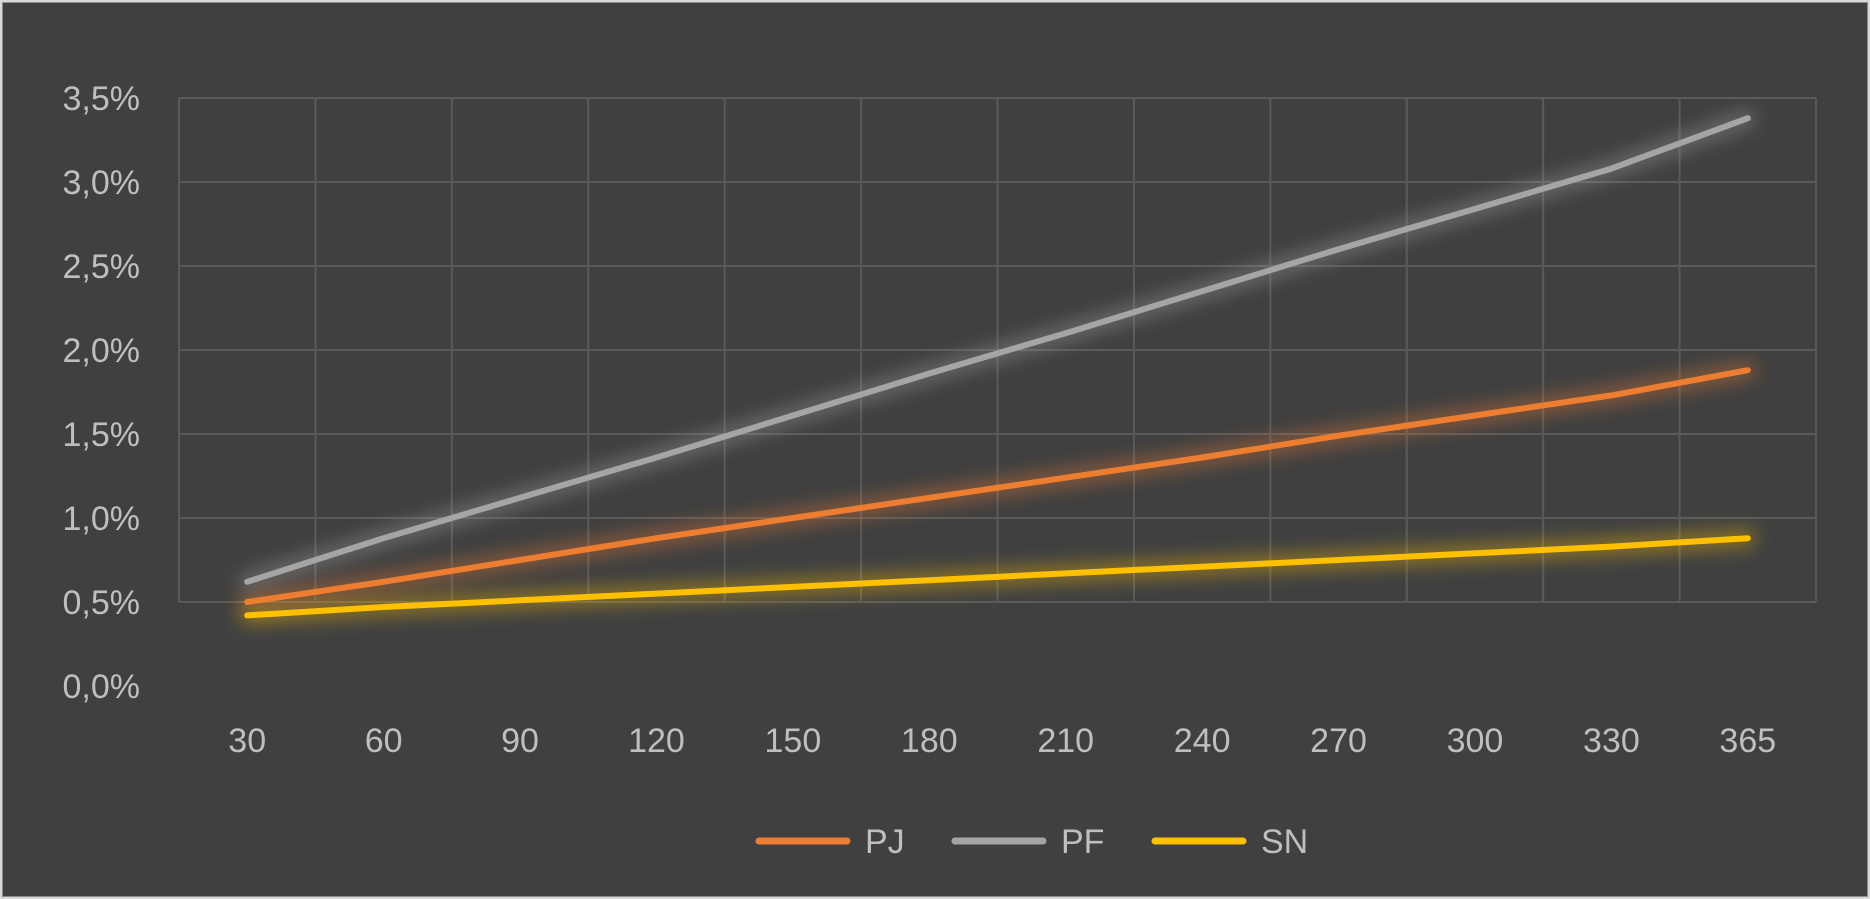 The width and height of the screenshot is (1870, 899). I want to click on y-tick-label: 2,0%, so click(102, 351).